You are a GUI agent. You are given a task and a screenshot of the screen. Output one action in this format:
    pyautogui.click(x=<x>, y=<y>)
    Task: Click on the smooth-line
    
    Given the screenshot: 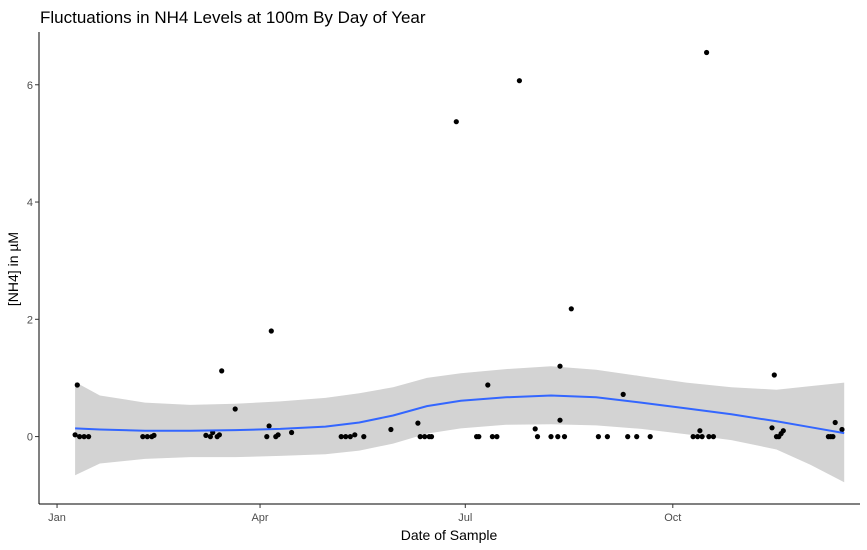 What is the action you would take?
    pyautogui.click(x=460, y=414)
    